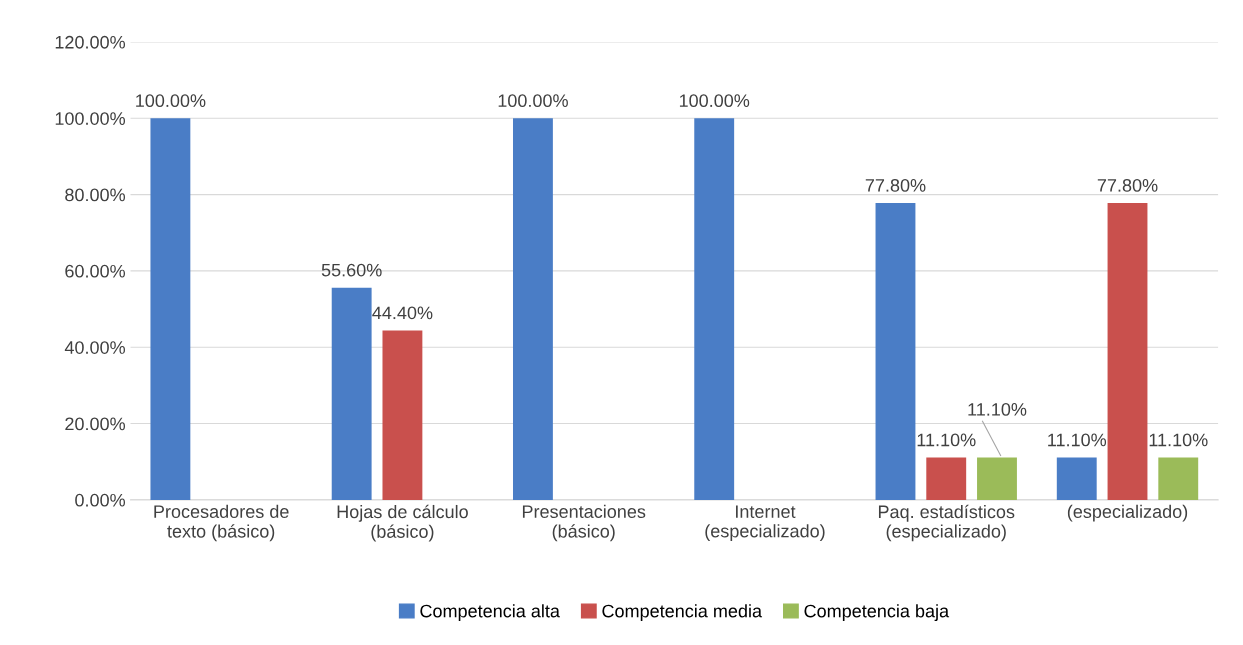 This screenshot has height=645, width=1243. What do you see at coordinates (1127, 513) in the screenshot?
I see `x-tick-label: (especializado)` at bounding box center [1127, 513].